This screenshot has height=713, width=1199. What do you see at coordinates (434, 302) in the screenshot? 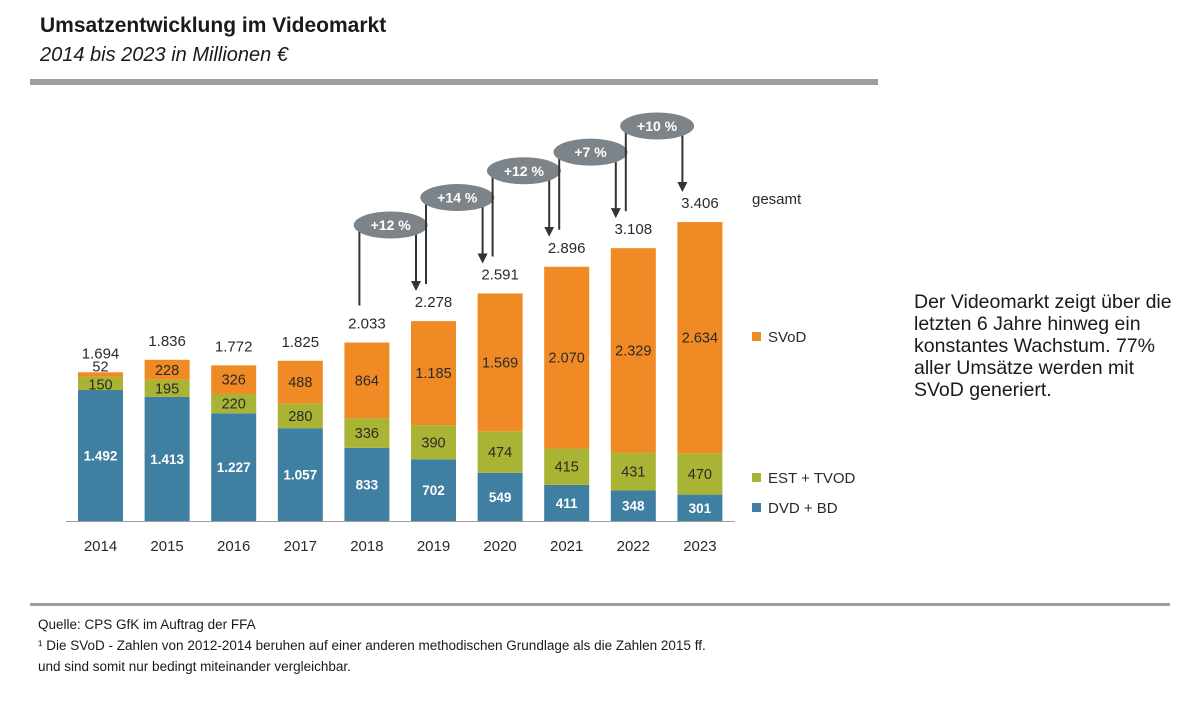
I see `data-label-total: 2.278` at bounding box center [434, 302].